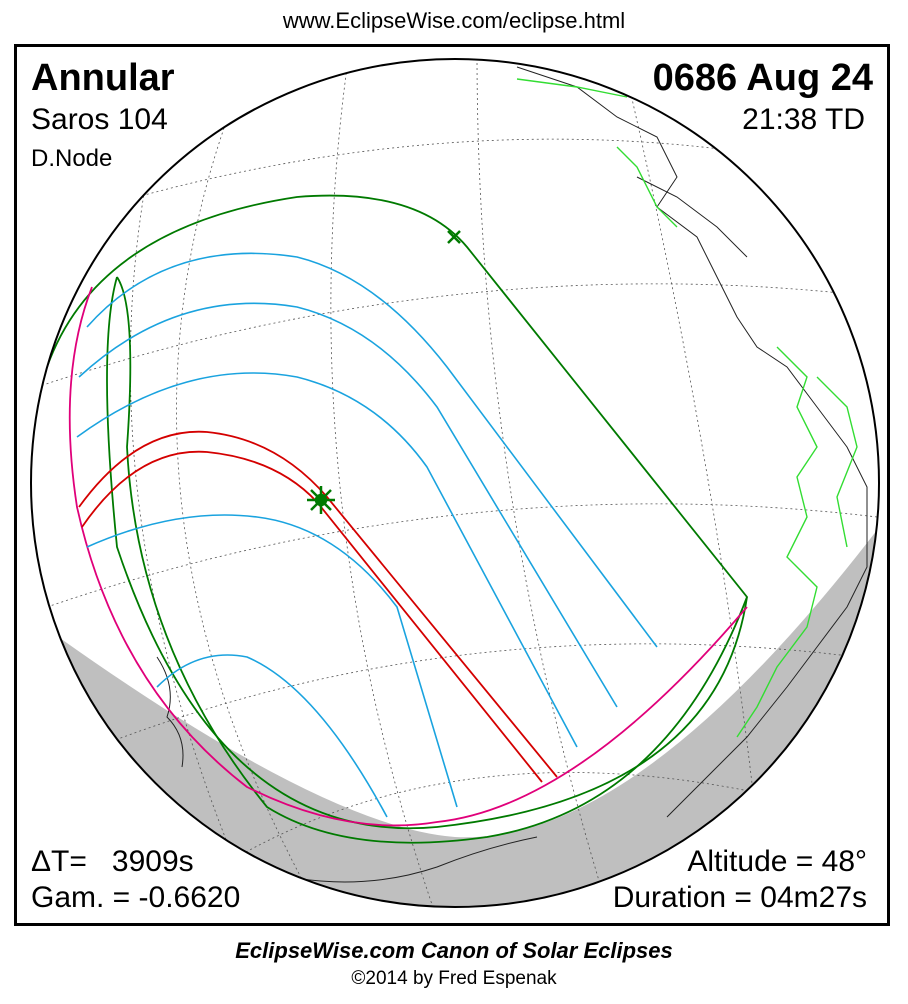 This screenshot has width=908, height=1004. Describe the element at coordinates (99, 119) in the screenshot. I see `saros-number: Saros 104` at that location.